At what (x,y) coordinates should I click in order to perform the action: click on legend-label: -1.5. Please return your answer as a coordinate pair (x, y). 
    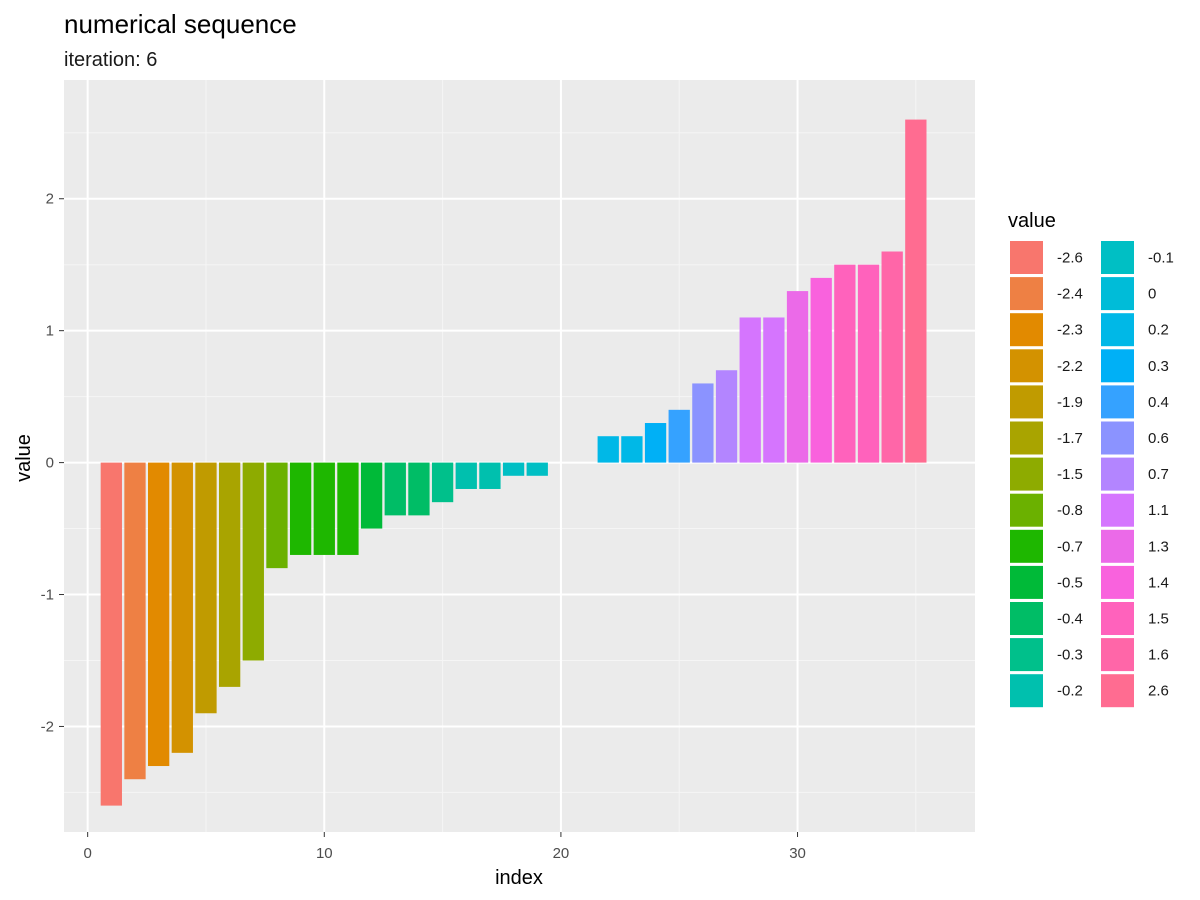
    Looking at the image, I should click on (1070, 474).